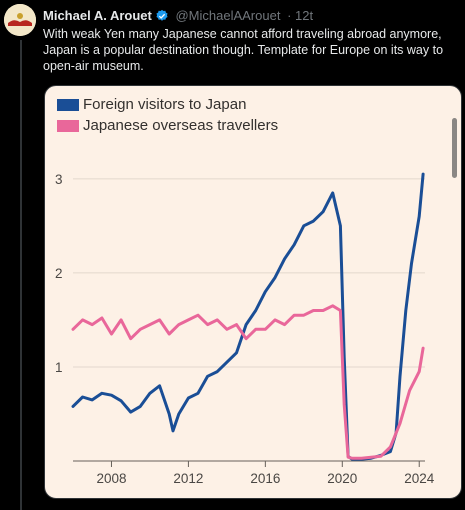  Describe the element at coordinates (68, 125) in the screenshot. I see `legend-swatch-japanese` at that location.